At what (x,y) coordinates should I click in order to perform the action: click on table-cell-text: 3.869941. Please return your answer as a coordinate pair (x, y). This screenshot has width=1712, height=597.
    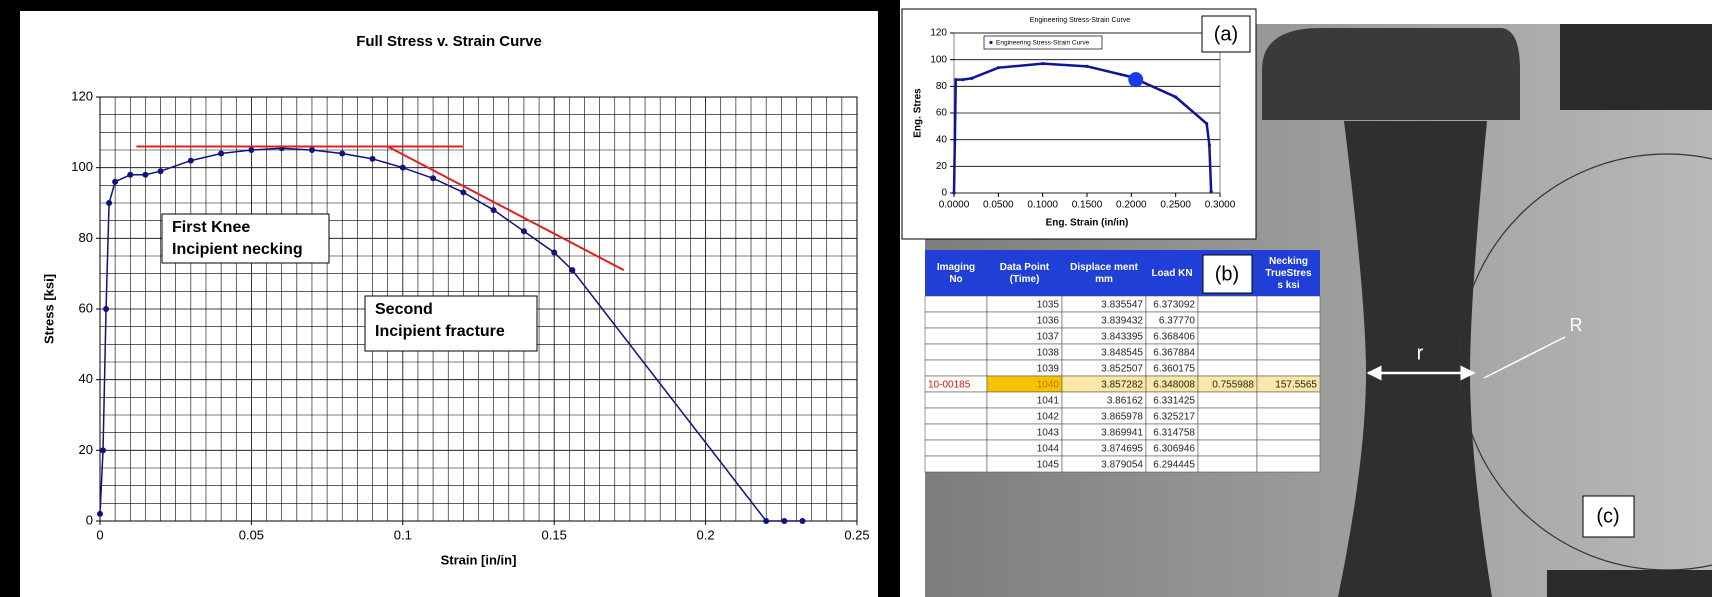
    Looking at the image, I should click on (1122, 433).